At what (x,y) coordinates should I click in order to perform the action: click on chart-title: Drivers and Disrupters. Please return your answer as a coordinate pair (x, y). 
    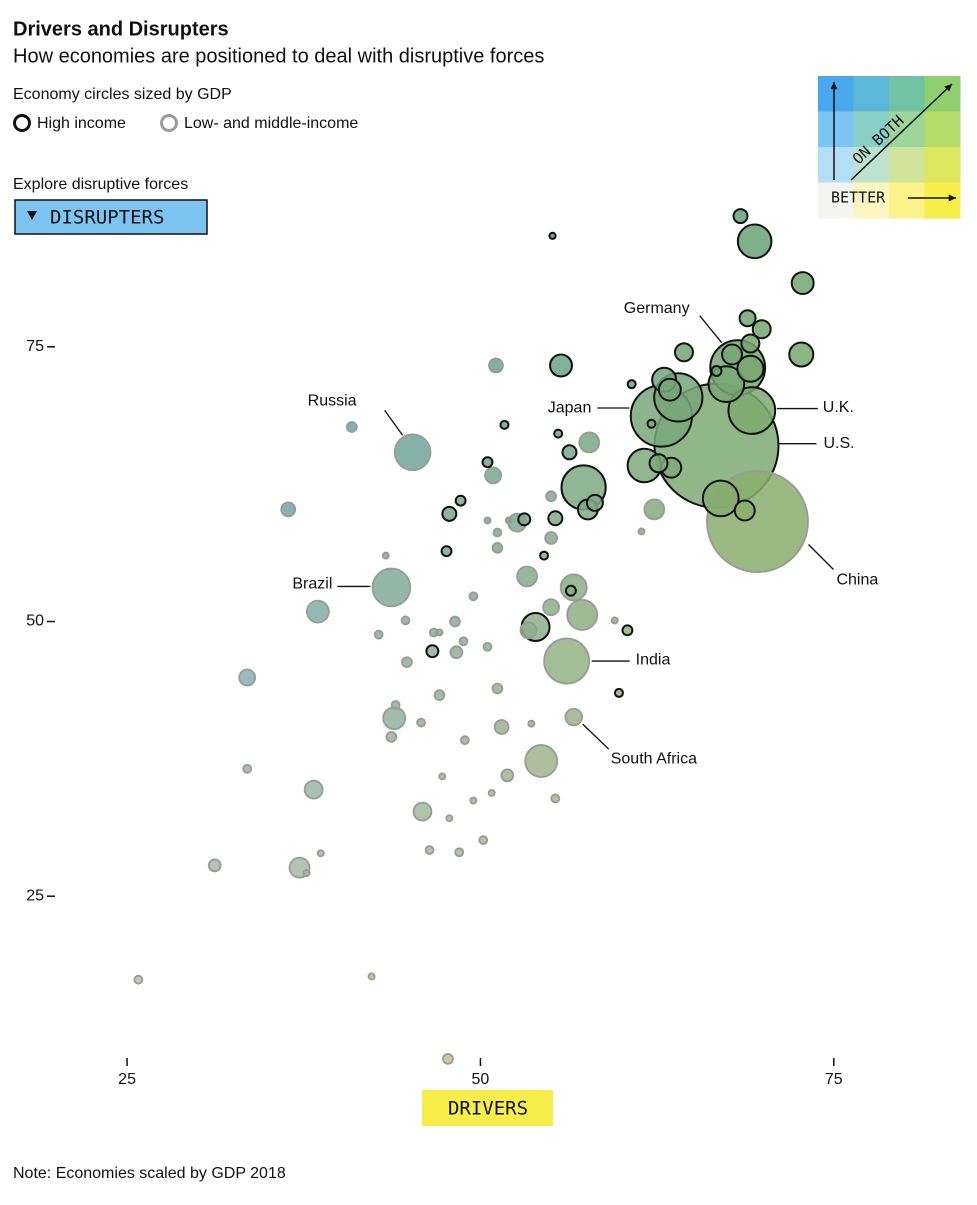
    Looking at the image, I should click on (121, 29).